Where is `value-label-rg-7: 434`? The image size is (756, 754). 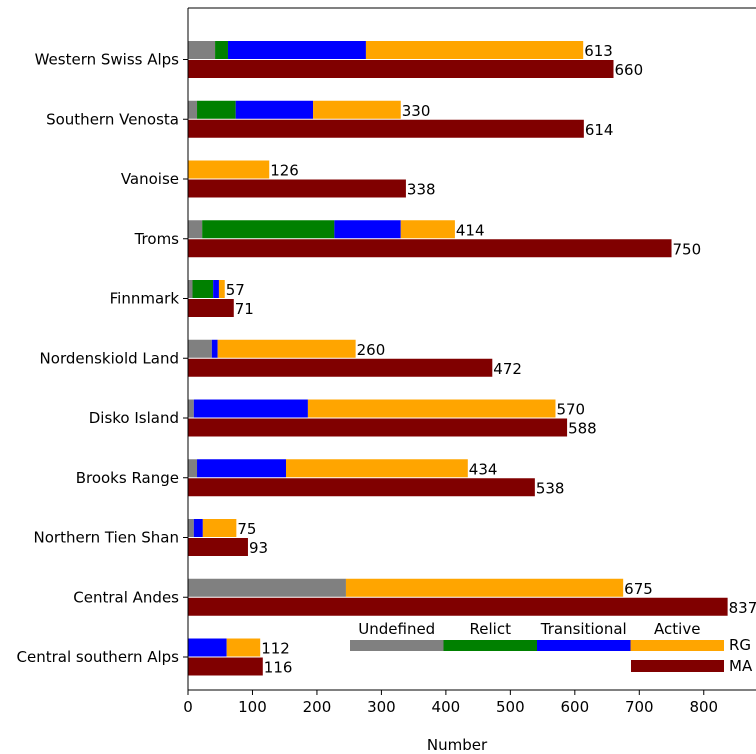
value-label-rg-7: 434 is located at coordinates (483, 469).